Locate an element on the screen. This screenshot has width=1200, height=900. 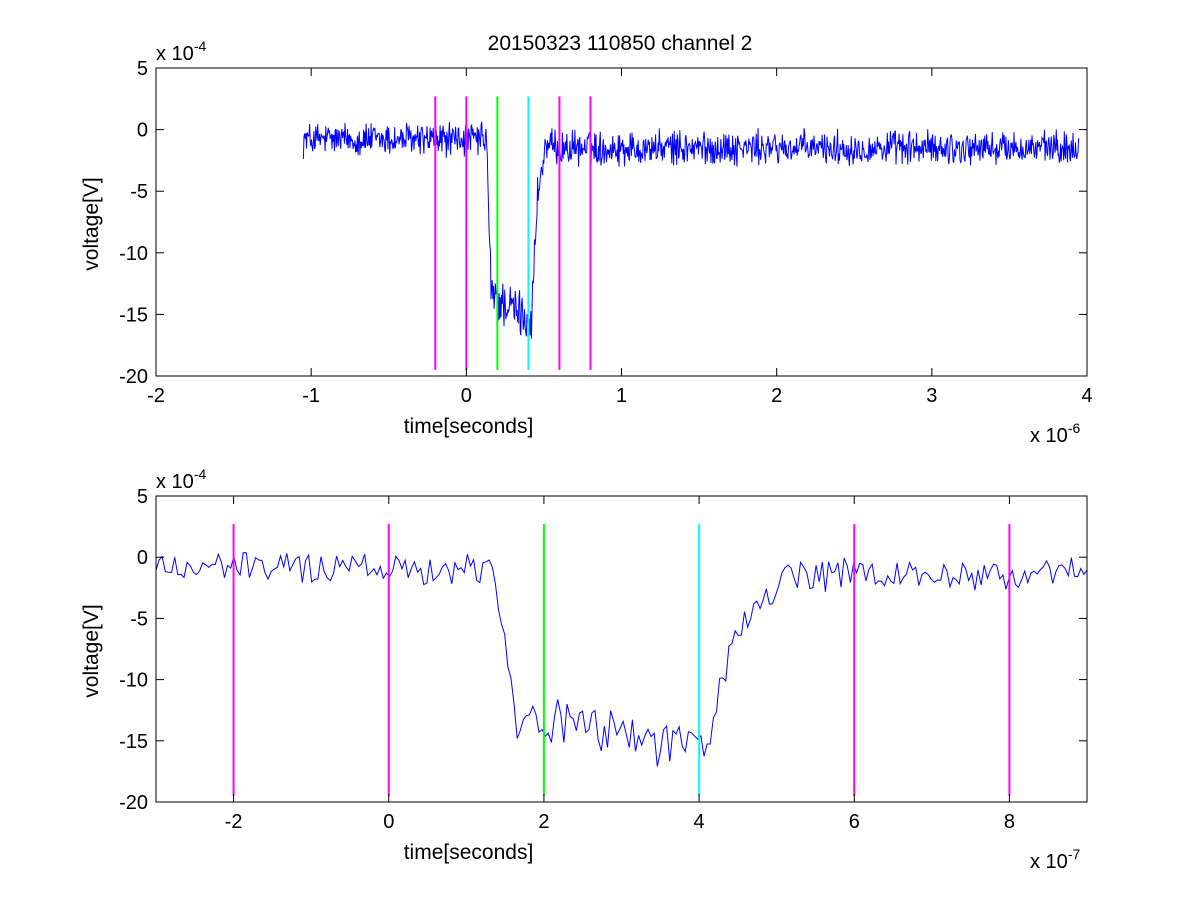
top-y-tick-label: -20 is located at coordinates (133, 377).